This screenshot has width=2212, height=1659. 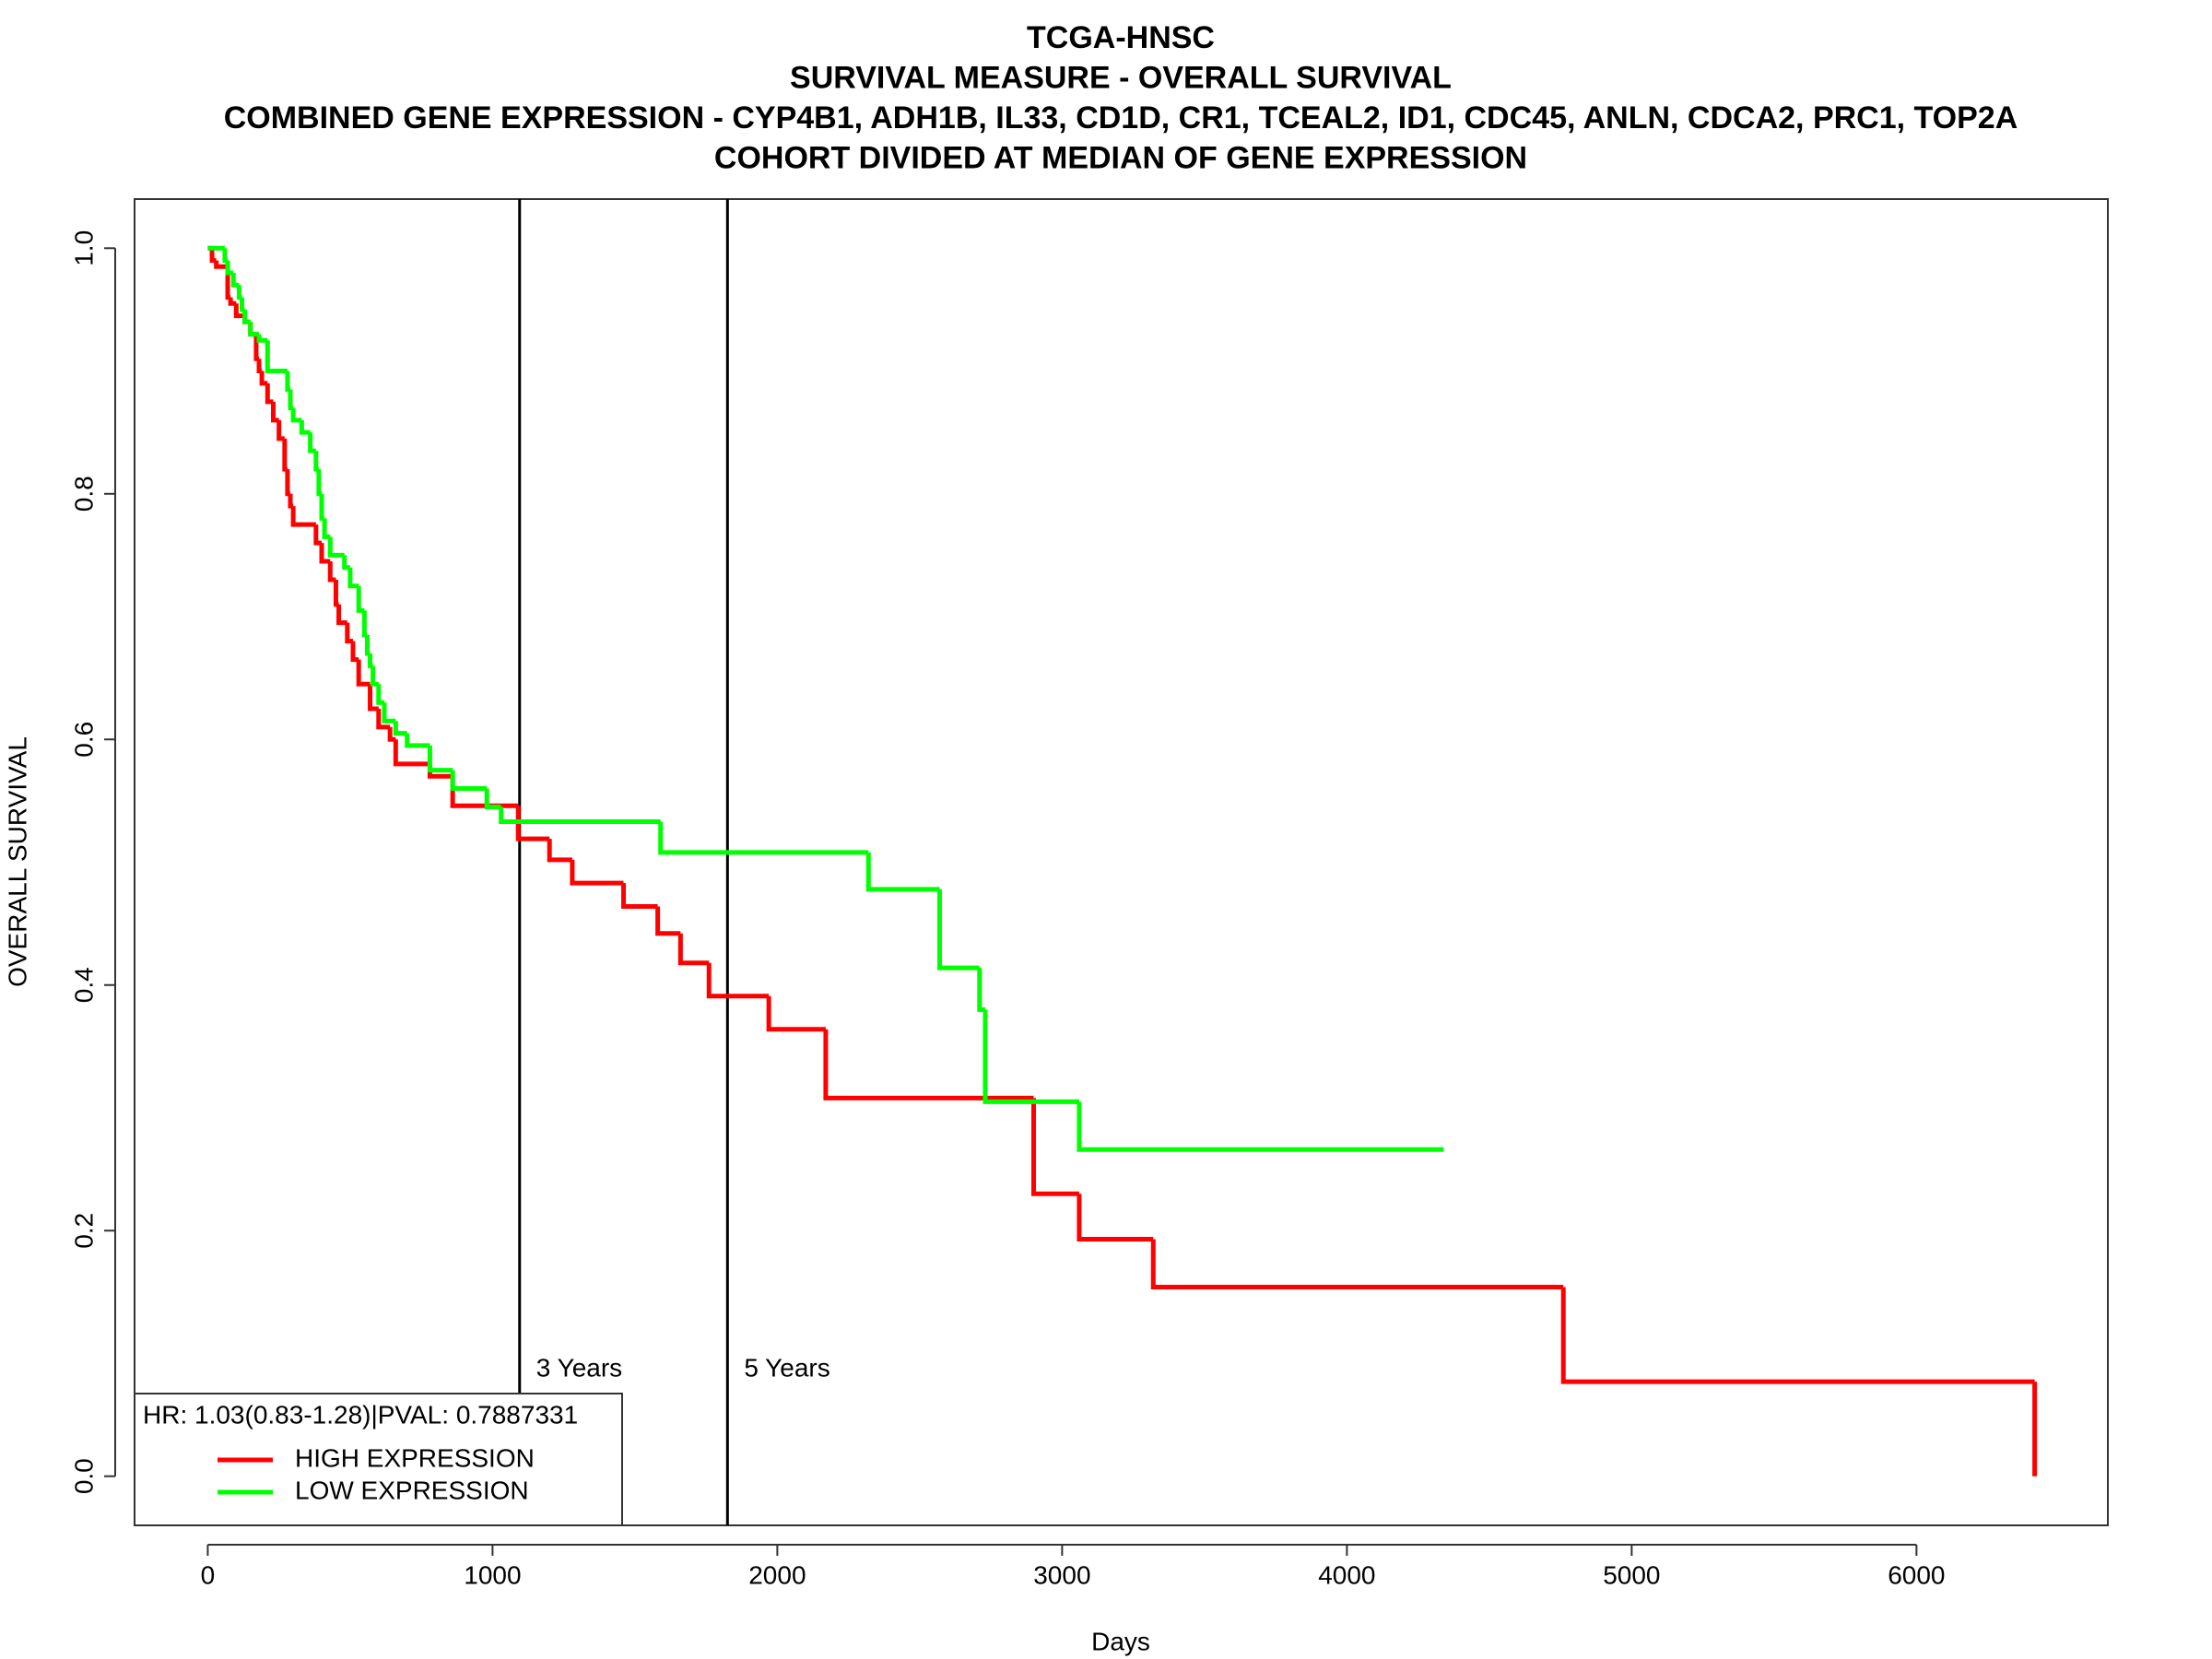 I want to click on x-axis-label: Days, so click(x=1120, y=1641).